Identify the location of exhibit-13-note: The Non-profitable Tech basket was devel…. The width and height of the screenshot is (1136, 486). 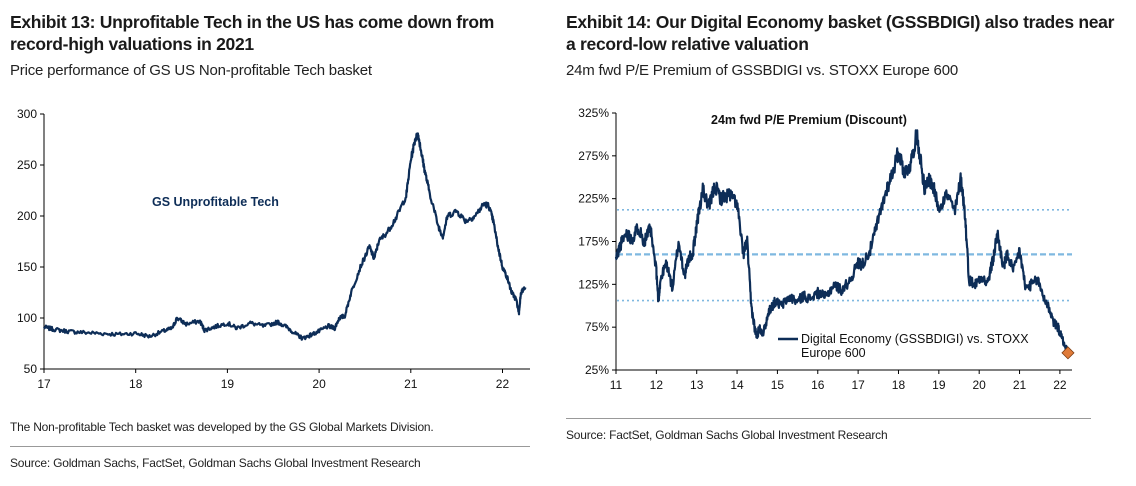
(222, 427).